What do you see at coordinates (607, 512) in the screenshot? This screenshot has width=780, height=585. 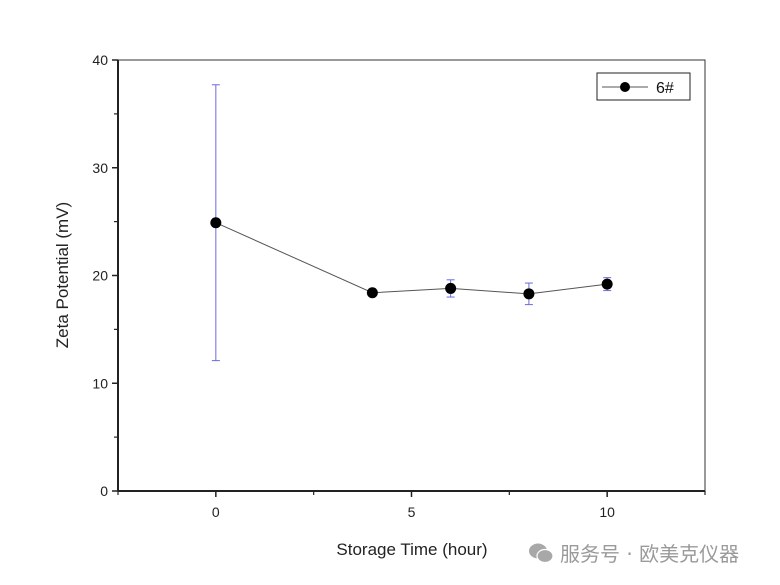 I see `x-tick-label: 10` at bounding box center [607, 512].